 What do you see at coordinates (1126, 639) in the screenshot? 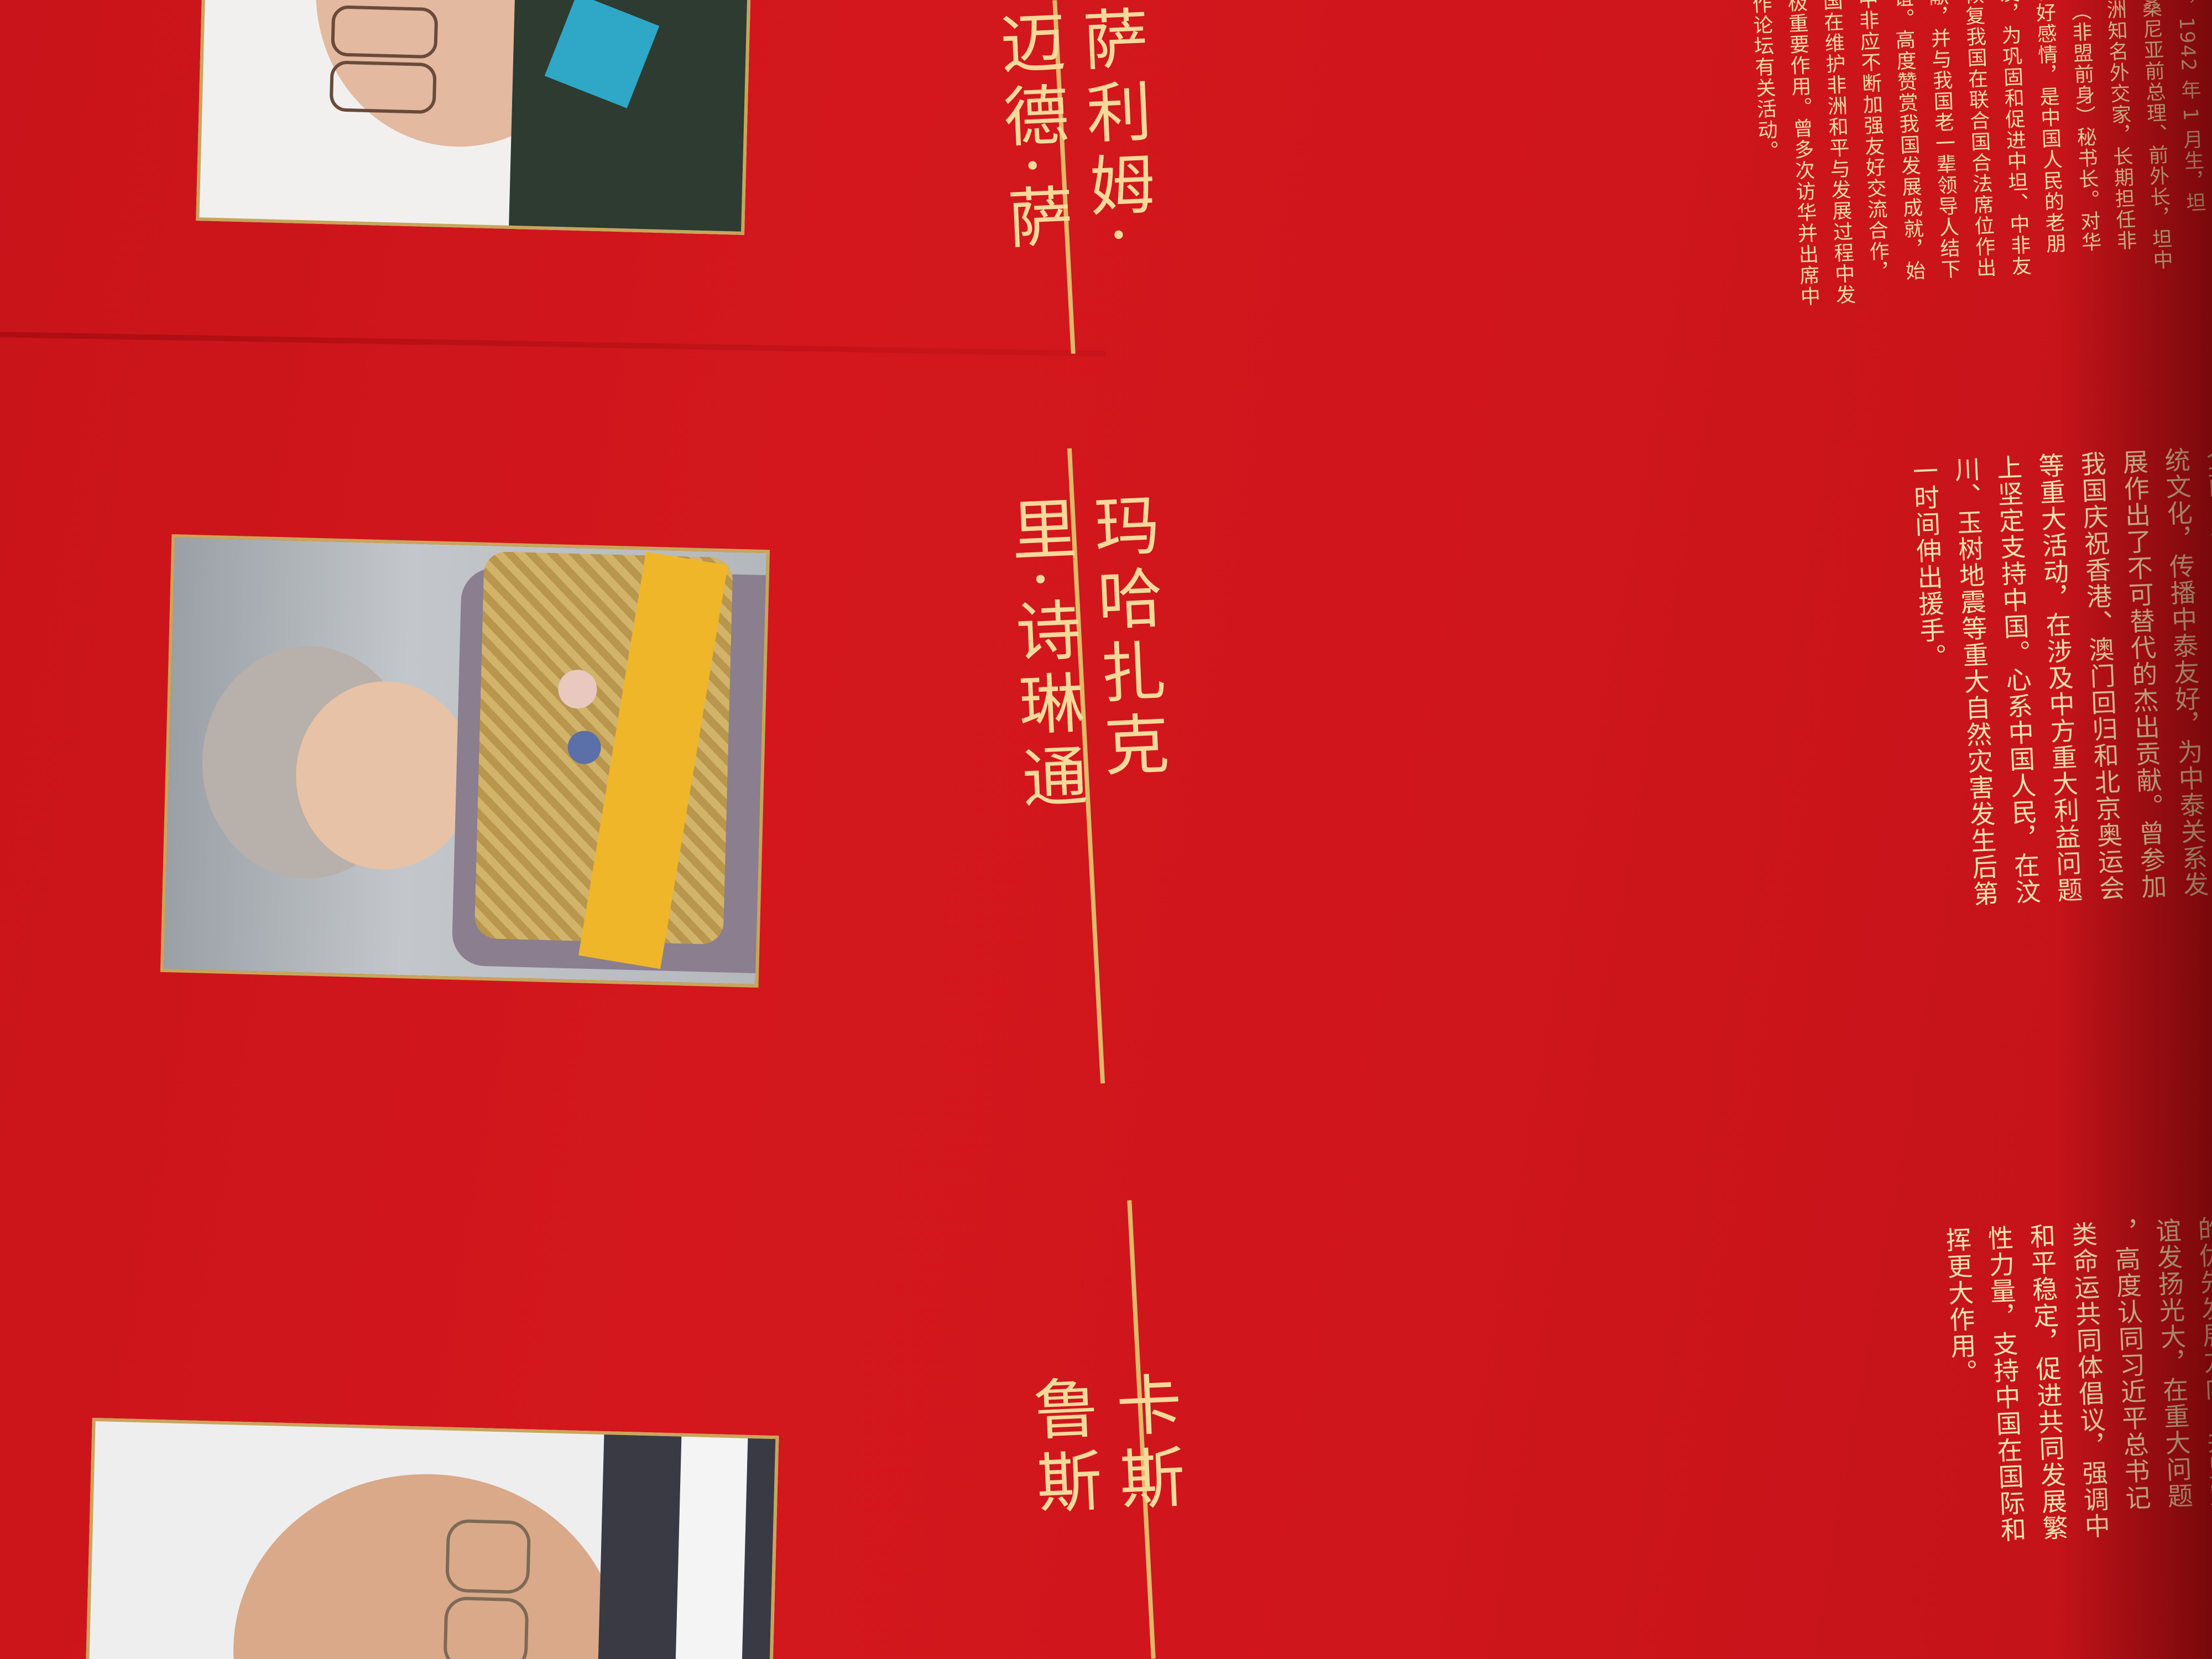
I see `person-name-line-1: 玛哈扎克` at bounding box center [1126, 639].